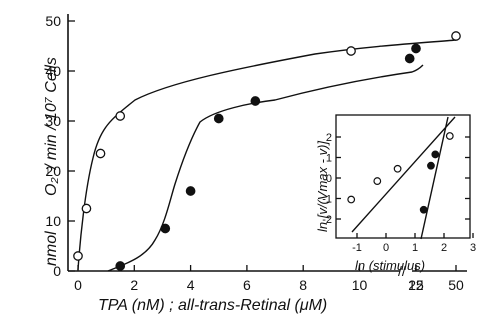  Describe the element at coordinates (247, 285) in the screenshot. I see `x-tick-label: 6` at that location.